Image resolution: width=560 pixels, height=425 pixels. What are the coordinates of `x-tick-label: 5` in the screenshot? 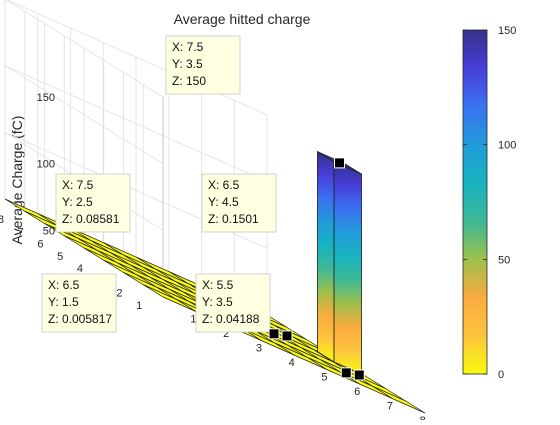 It's located at (324, 377).